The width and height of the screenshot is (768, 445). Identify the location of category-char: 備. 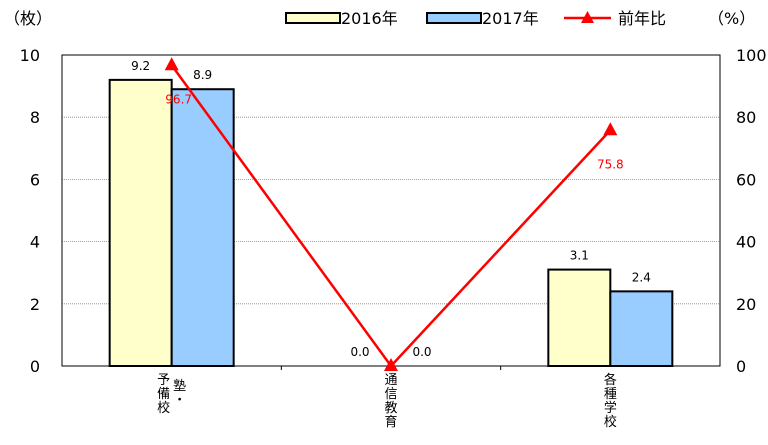
(163, 394).